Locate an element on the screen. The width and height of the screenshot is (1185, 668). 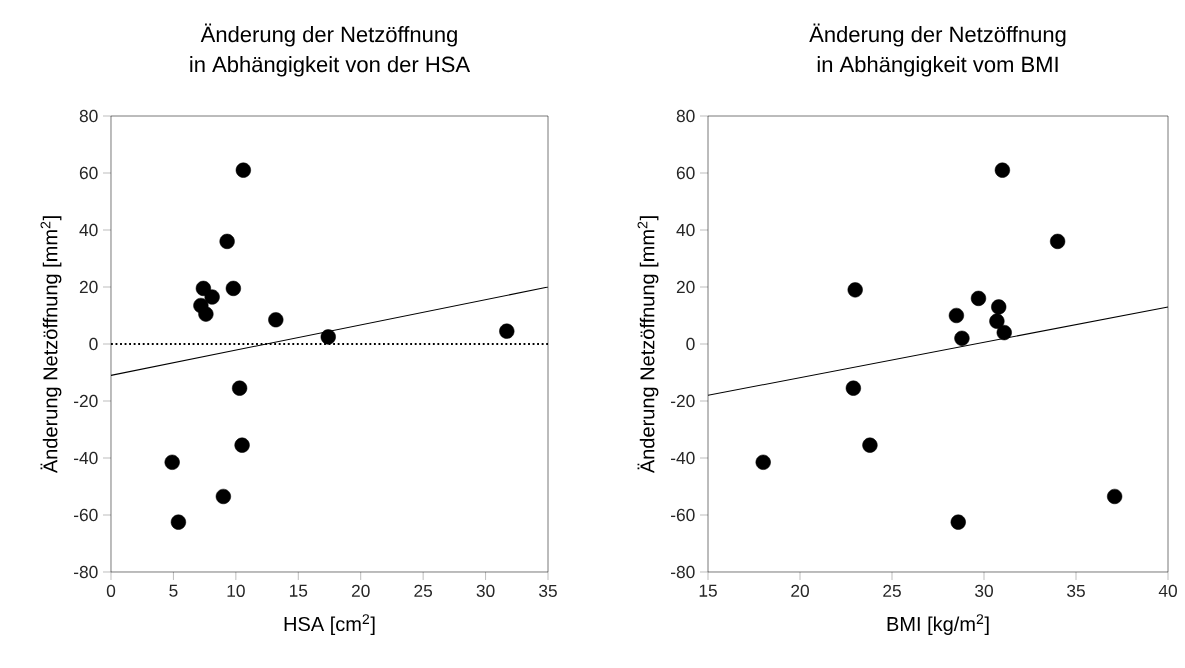
x-tick-label: 5 is located at coordinates (173, 590).